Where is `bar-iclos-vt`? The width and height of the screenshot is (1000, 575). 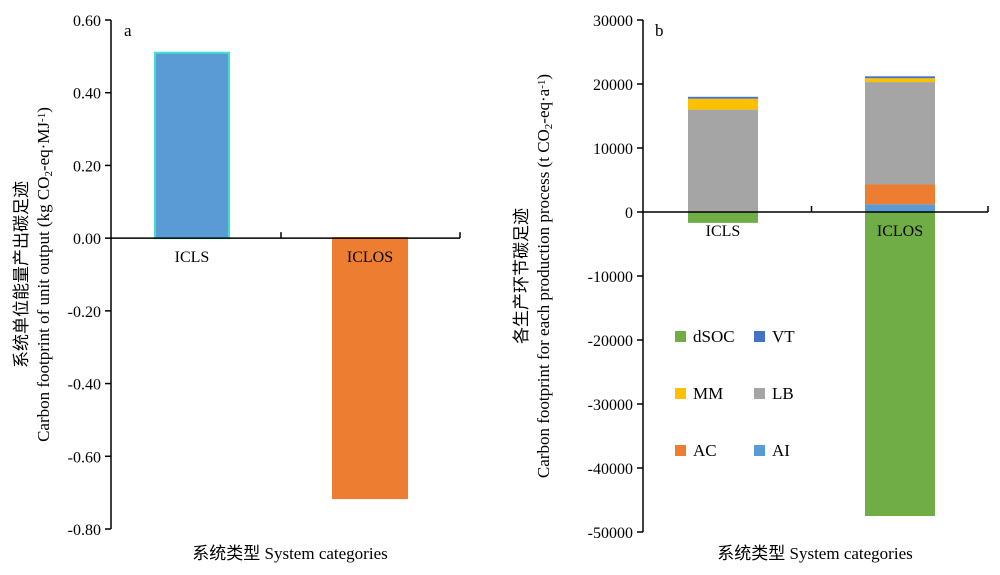
bar-iclos-vt is located at coordinates (900, 77).